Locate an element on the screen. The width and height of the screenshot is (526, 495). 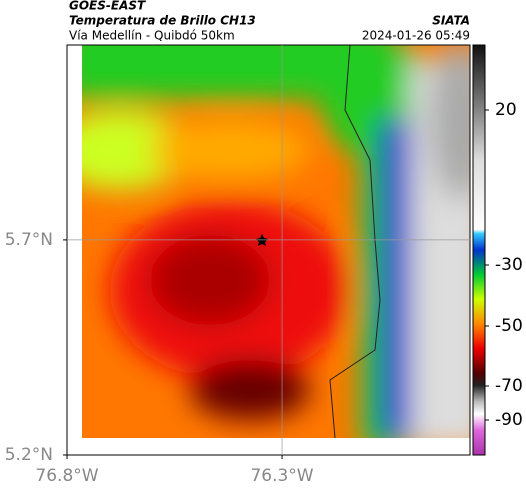
colorbar-label: -90 is located at coordinates (509, 420).